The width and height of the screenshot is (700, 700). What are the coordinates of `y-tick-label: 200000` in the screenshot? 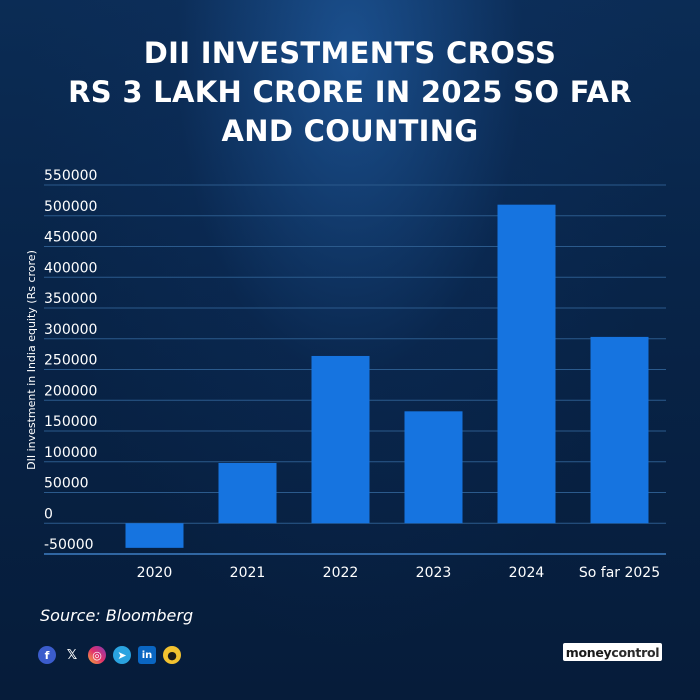 It's located at (70, 391).